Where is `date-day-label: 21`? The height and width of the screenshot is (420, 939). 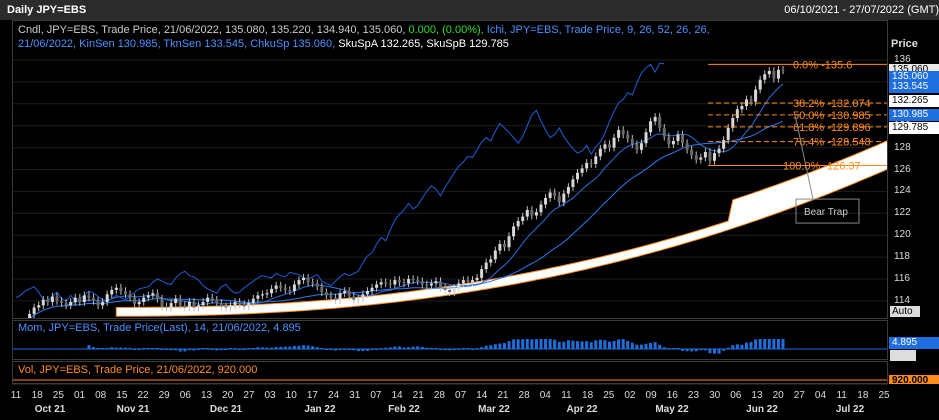
date-day-label: 21 is located at coordinates (419, 395).